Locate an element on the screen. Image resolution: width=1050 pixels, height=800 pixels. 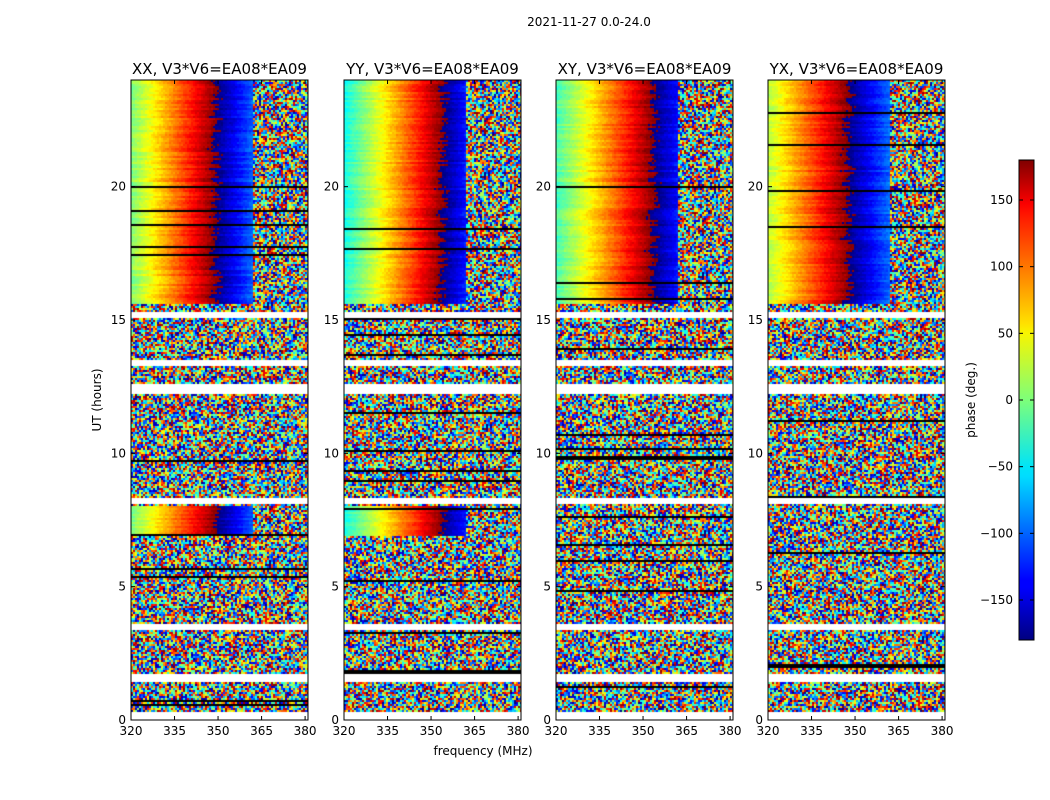
colorbar-tick-label: −150 is located at coordinates (996, 600).